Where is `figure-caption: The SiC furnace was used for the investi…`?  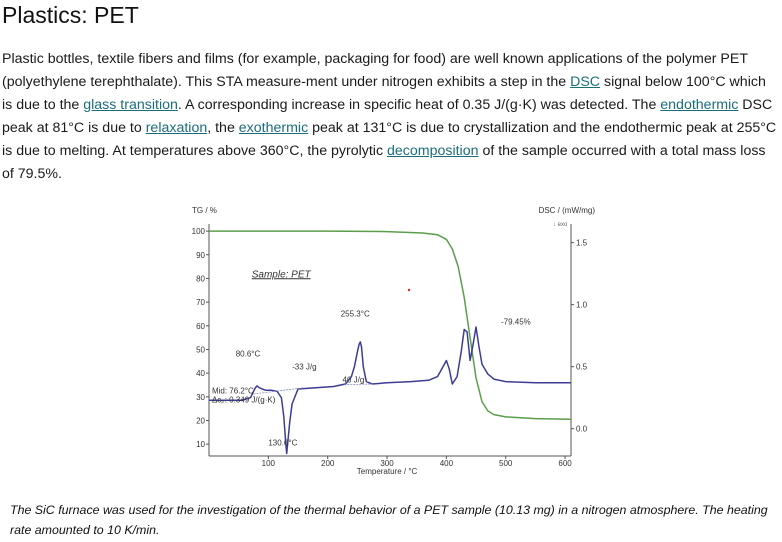
figure-caption: The SiC furnace was used for the investi… is located at coordinates (389, 520).